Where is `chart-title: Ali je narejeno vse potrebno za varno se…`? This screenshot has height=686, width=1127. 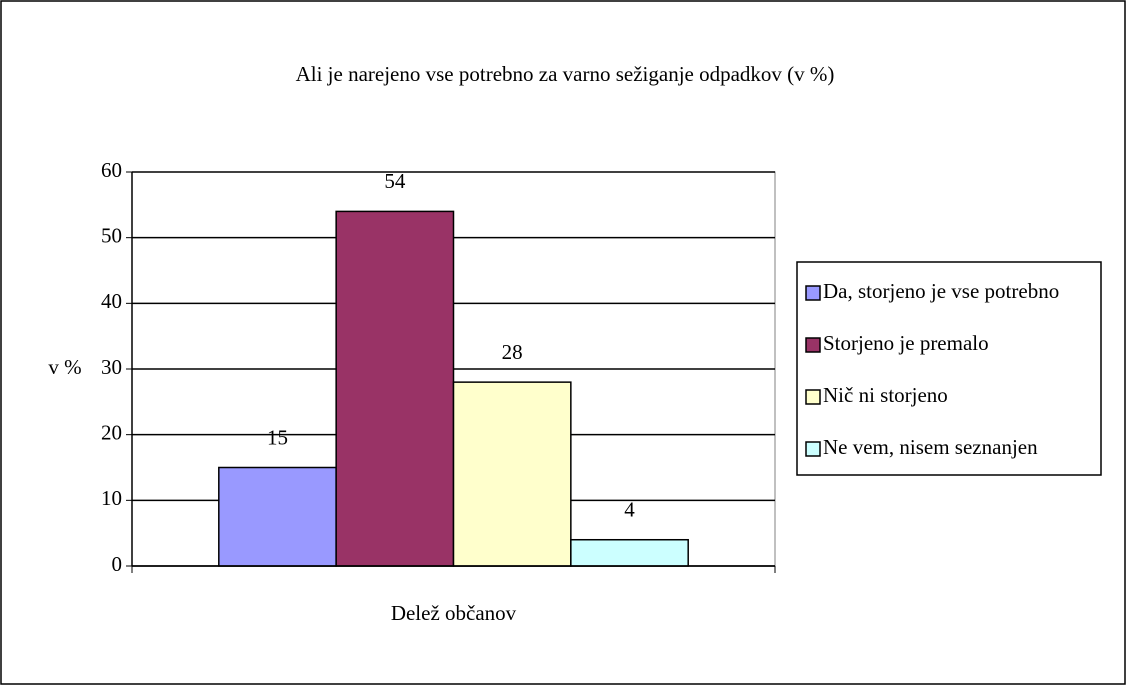
chart-title: Ali je narejeno vse potrebno za varno se… is located at coordinates (565, 74).